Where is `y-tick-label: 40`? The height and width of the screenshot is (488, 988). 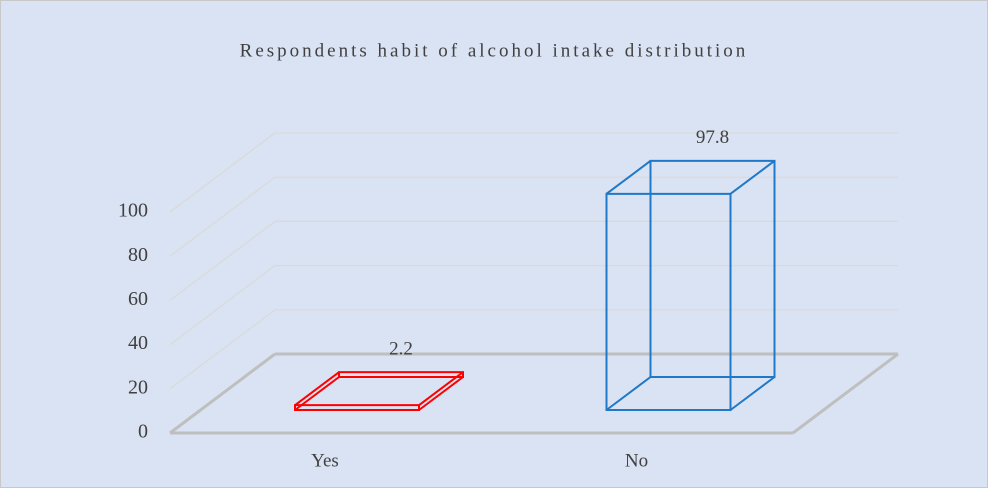 y-tick-label: 40 is located at coordinates (138, 343).